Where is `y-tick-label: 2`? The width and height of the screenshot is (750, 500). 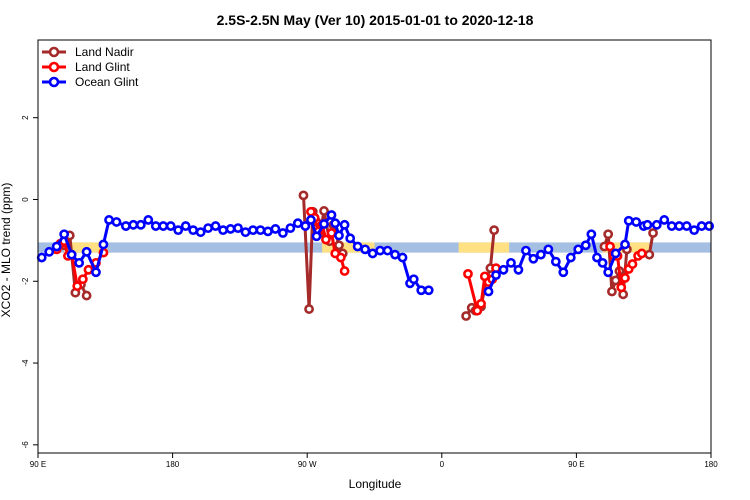
y-tick-label: 2 is located at coordinates (25, 117).